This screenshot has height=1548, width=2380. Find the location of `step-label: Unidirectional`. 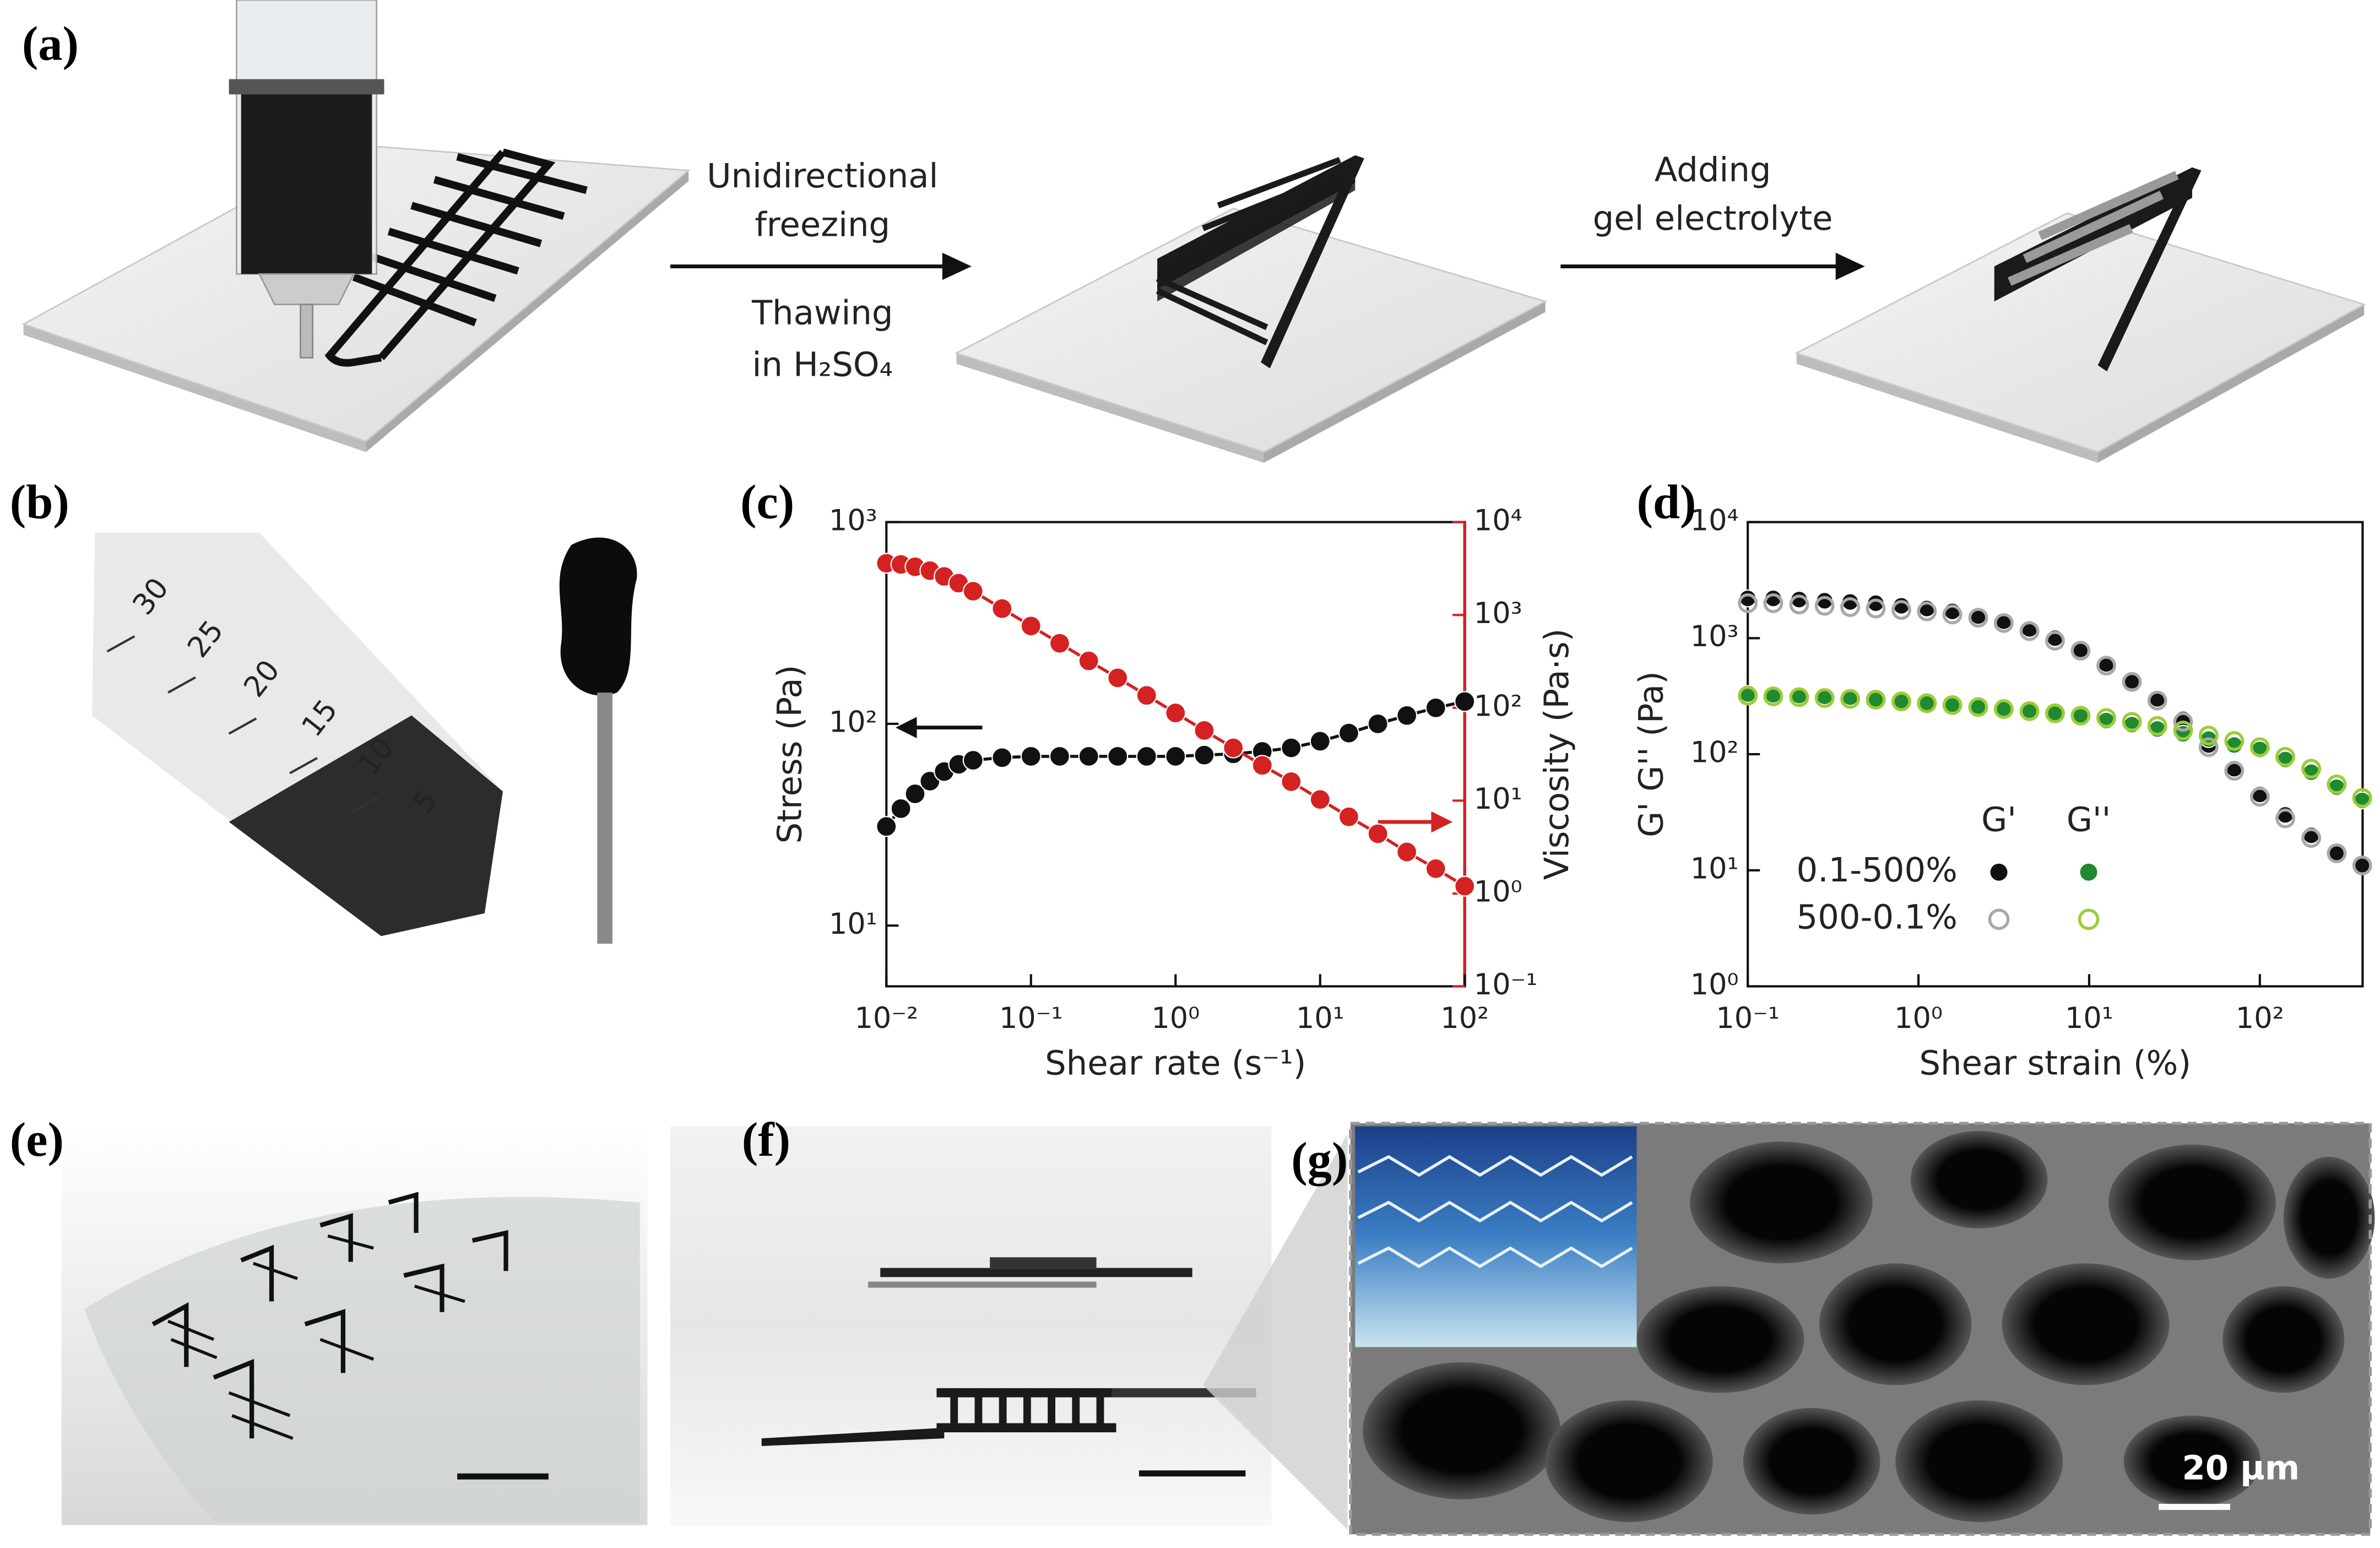

step-label: Unidirectional is located at coordinates (822, 176).